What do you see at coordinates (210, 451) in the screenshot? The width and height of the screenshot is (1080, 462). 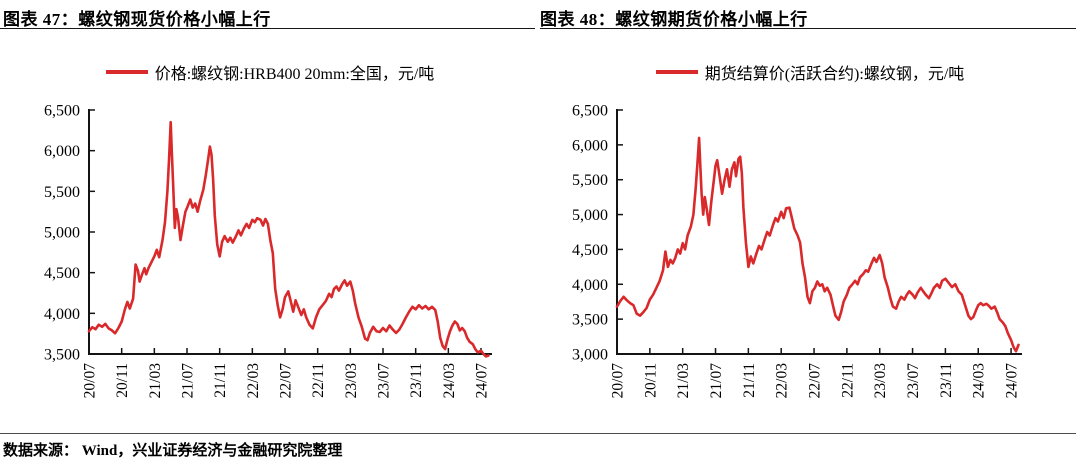 I see `data-source-text: Wind，兴业证券经济与金融研究院整理` at bounding box center [210, 451].